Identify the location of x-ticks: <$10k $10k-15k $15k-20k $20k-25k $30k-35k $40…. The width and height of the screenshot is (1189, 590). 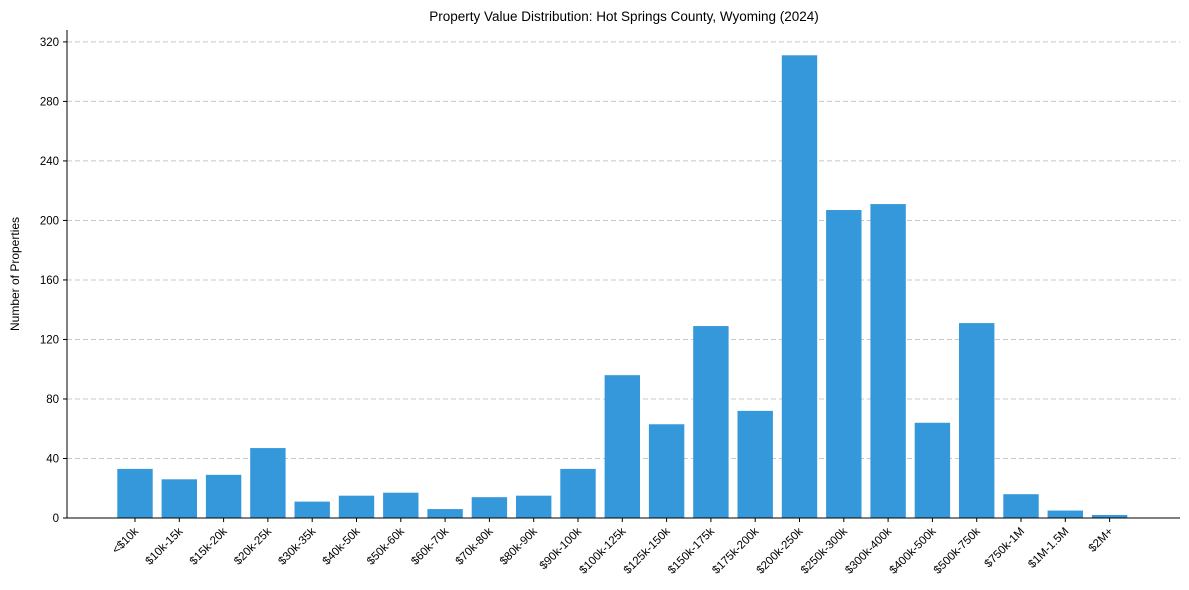
(613, 547).